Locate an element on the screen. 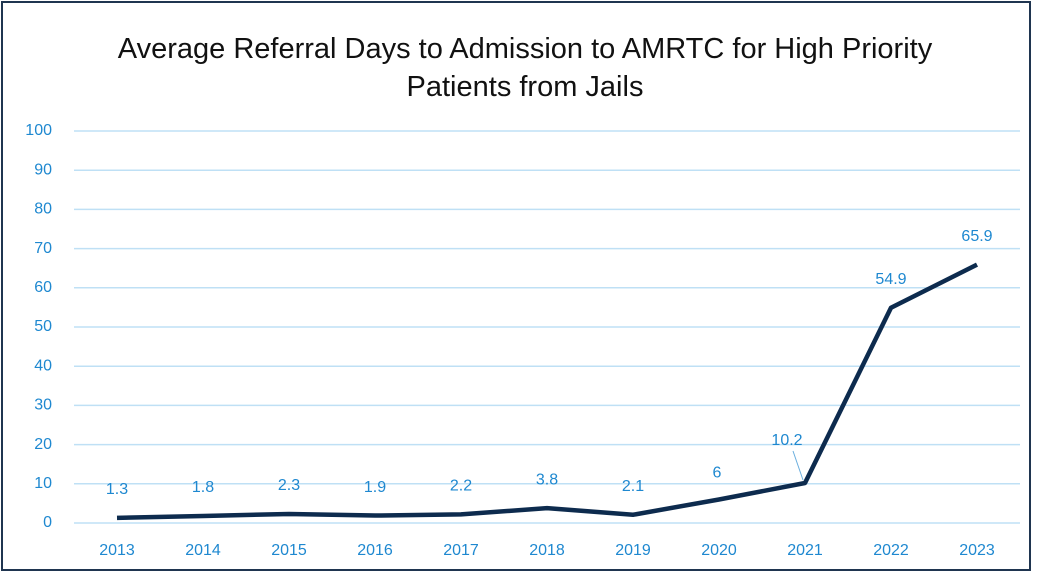 The width and height of the screenshot is (1038, 576). x-tick-label: 2022 is located at coordinates (891, 550).